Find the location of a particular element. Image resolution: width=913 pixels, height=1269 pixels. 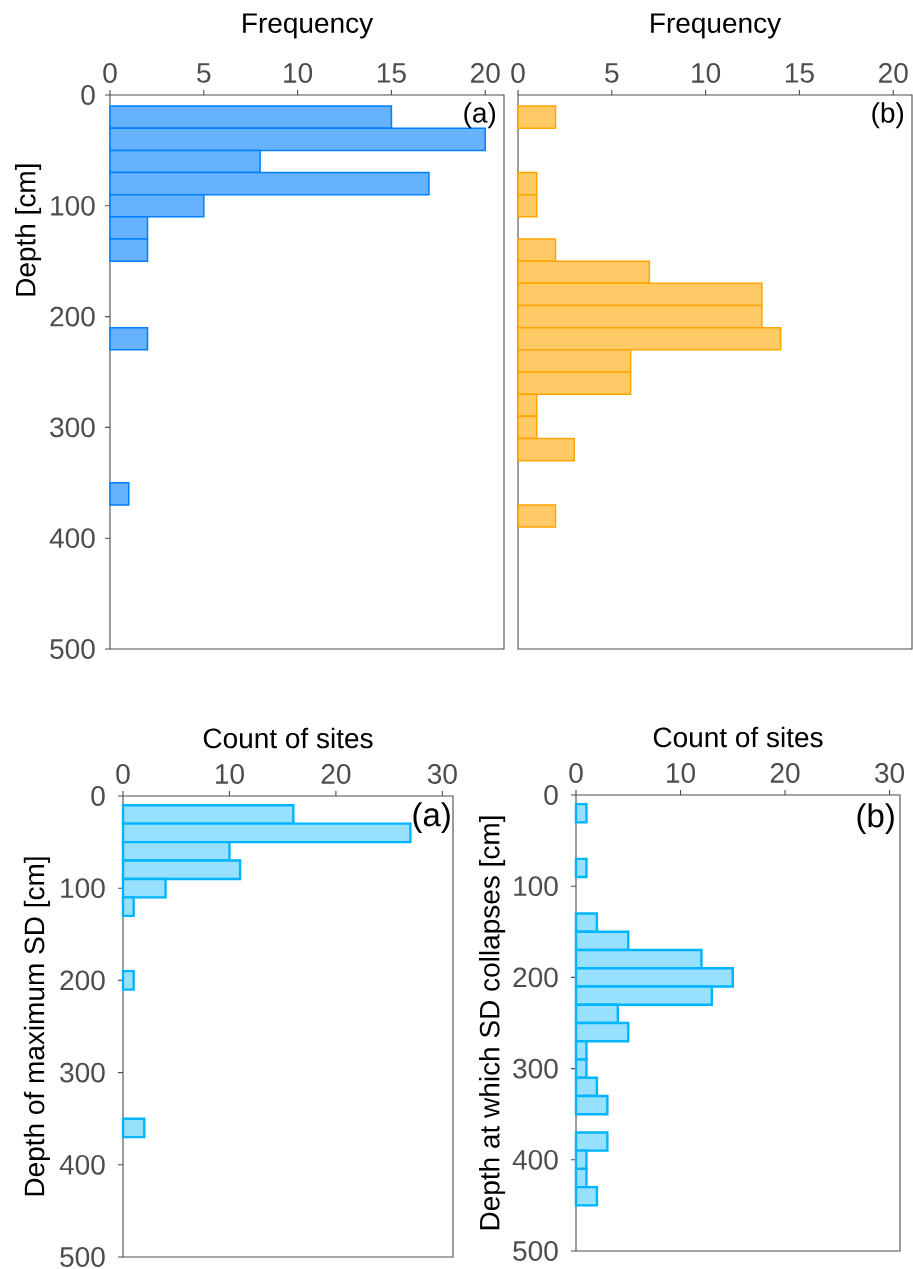

y-axis-title: Depth at which SD collapses [cm] is located at coordinates (492, 1023).